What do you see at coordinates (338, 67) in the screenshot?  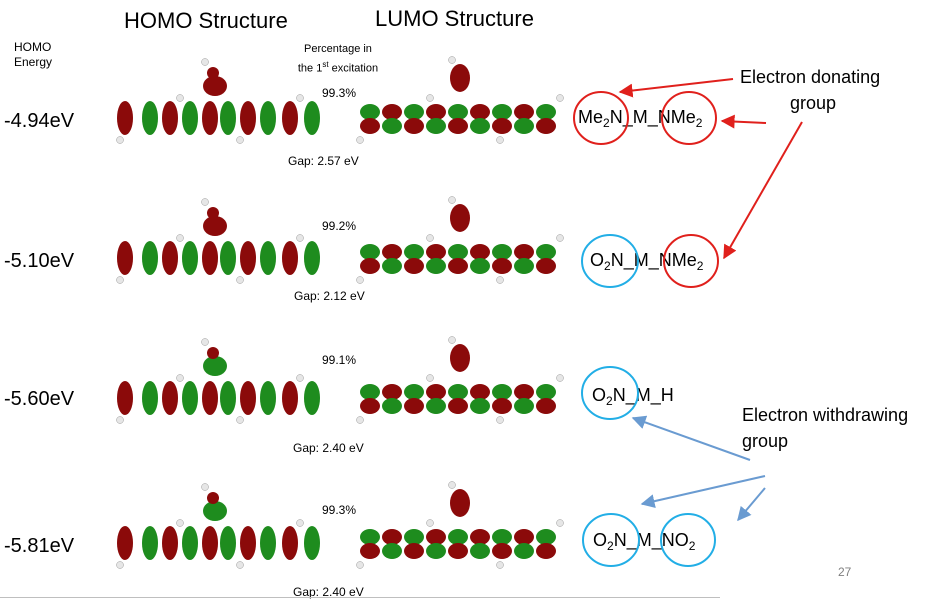 I see `percentage-header-line2: the 1st excitation` at bounding box center [338, 67].